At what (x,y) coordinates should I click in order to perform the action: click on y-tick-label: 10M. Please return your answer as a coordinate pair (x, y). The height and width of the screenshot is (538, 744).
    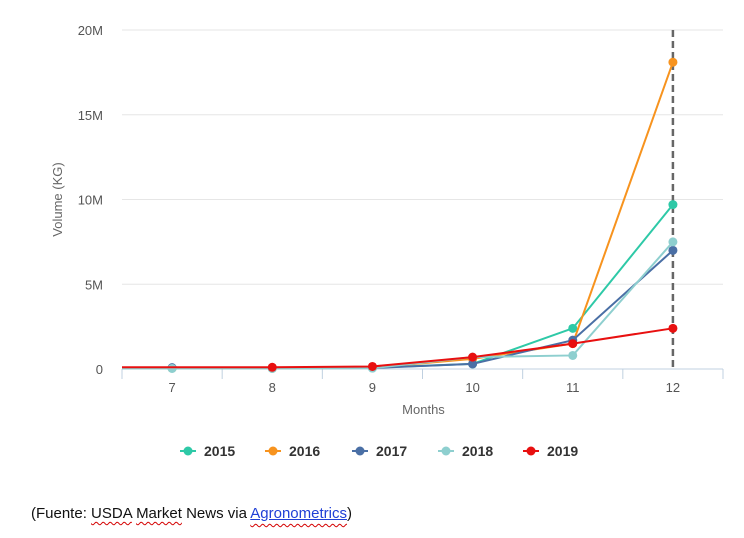
    Looking at the image, I should click on (90, 200).